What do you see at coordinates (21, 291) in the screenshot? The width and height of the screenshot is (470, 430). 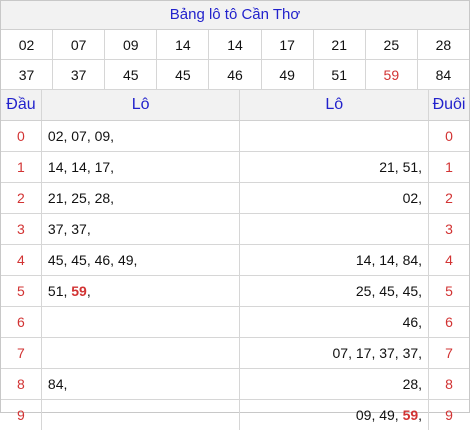 I see `dau-cell: 5` at bounding box center [21, 291].